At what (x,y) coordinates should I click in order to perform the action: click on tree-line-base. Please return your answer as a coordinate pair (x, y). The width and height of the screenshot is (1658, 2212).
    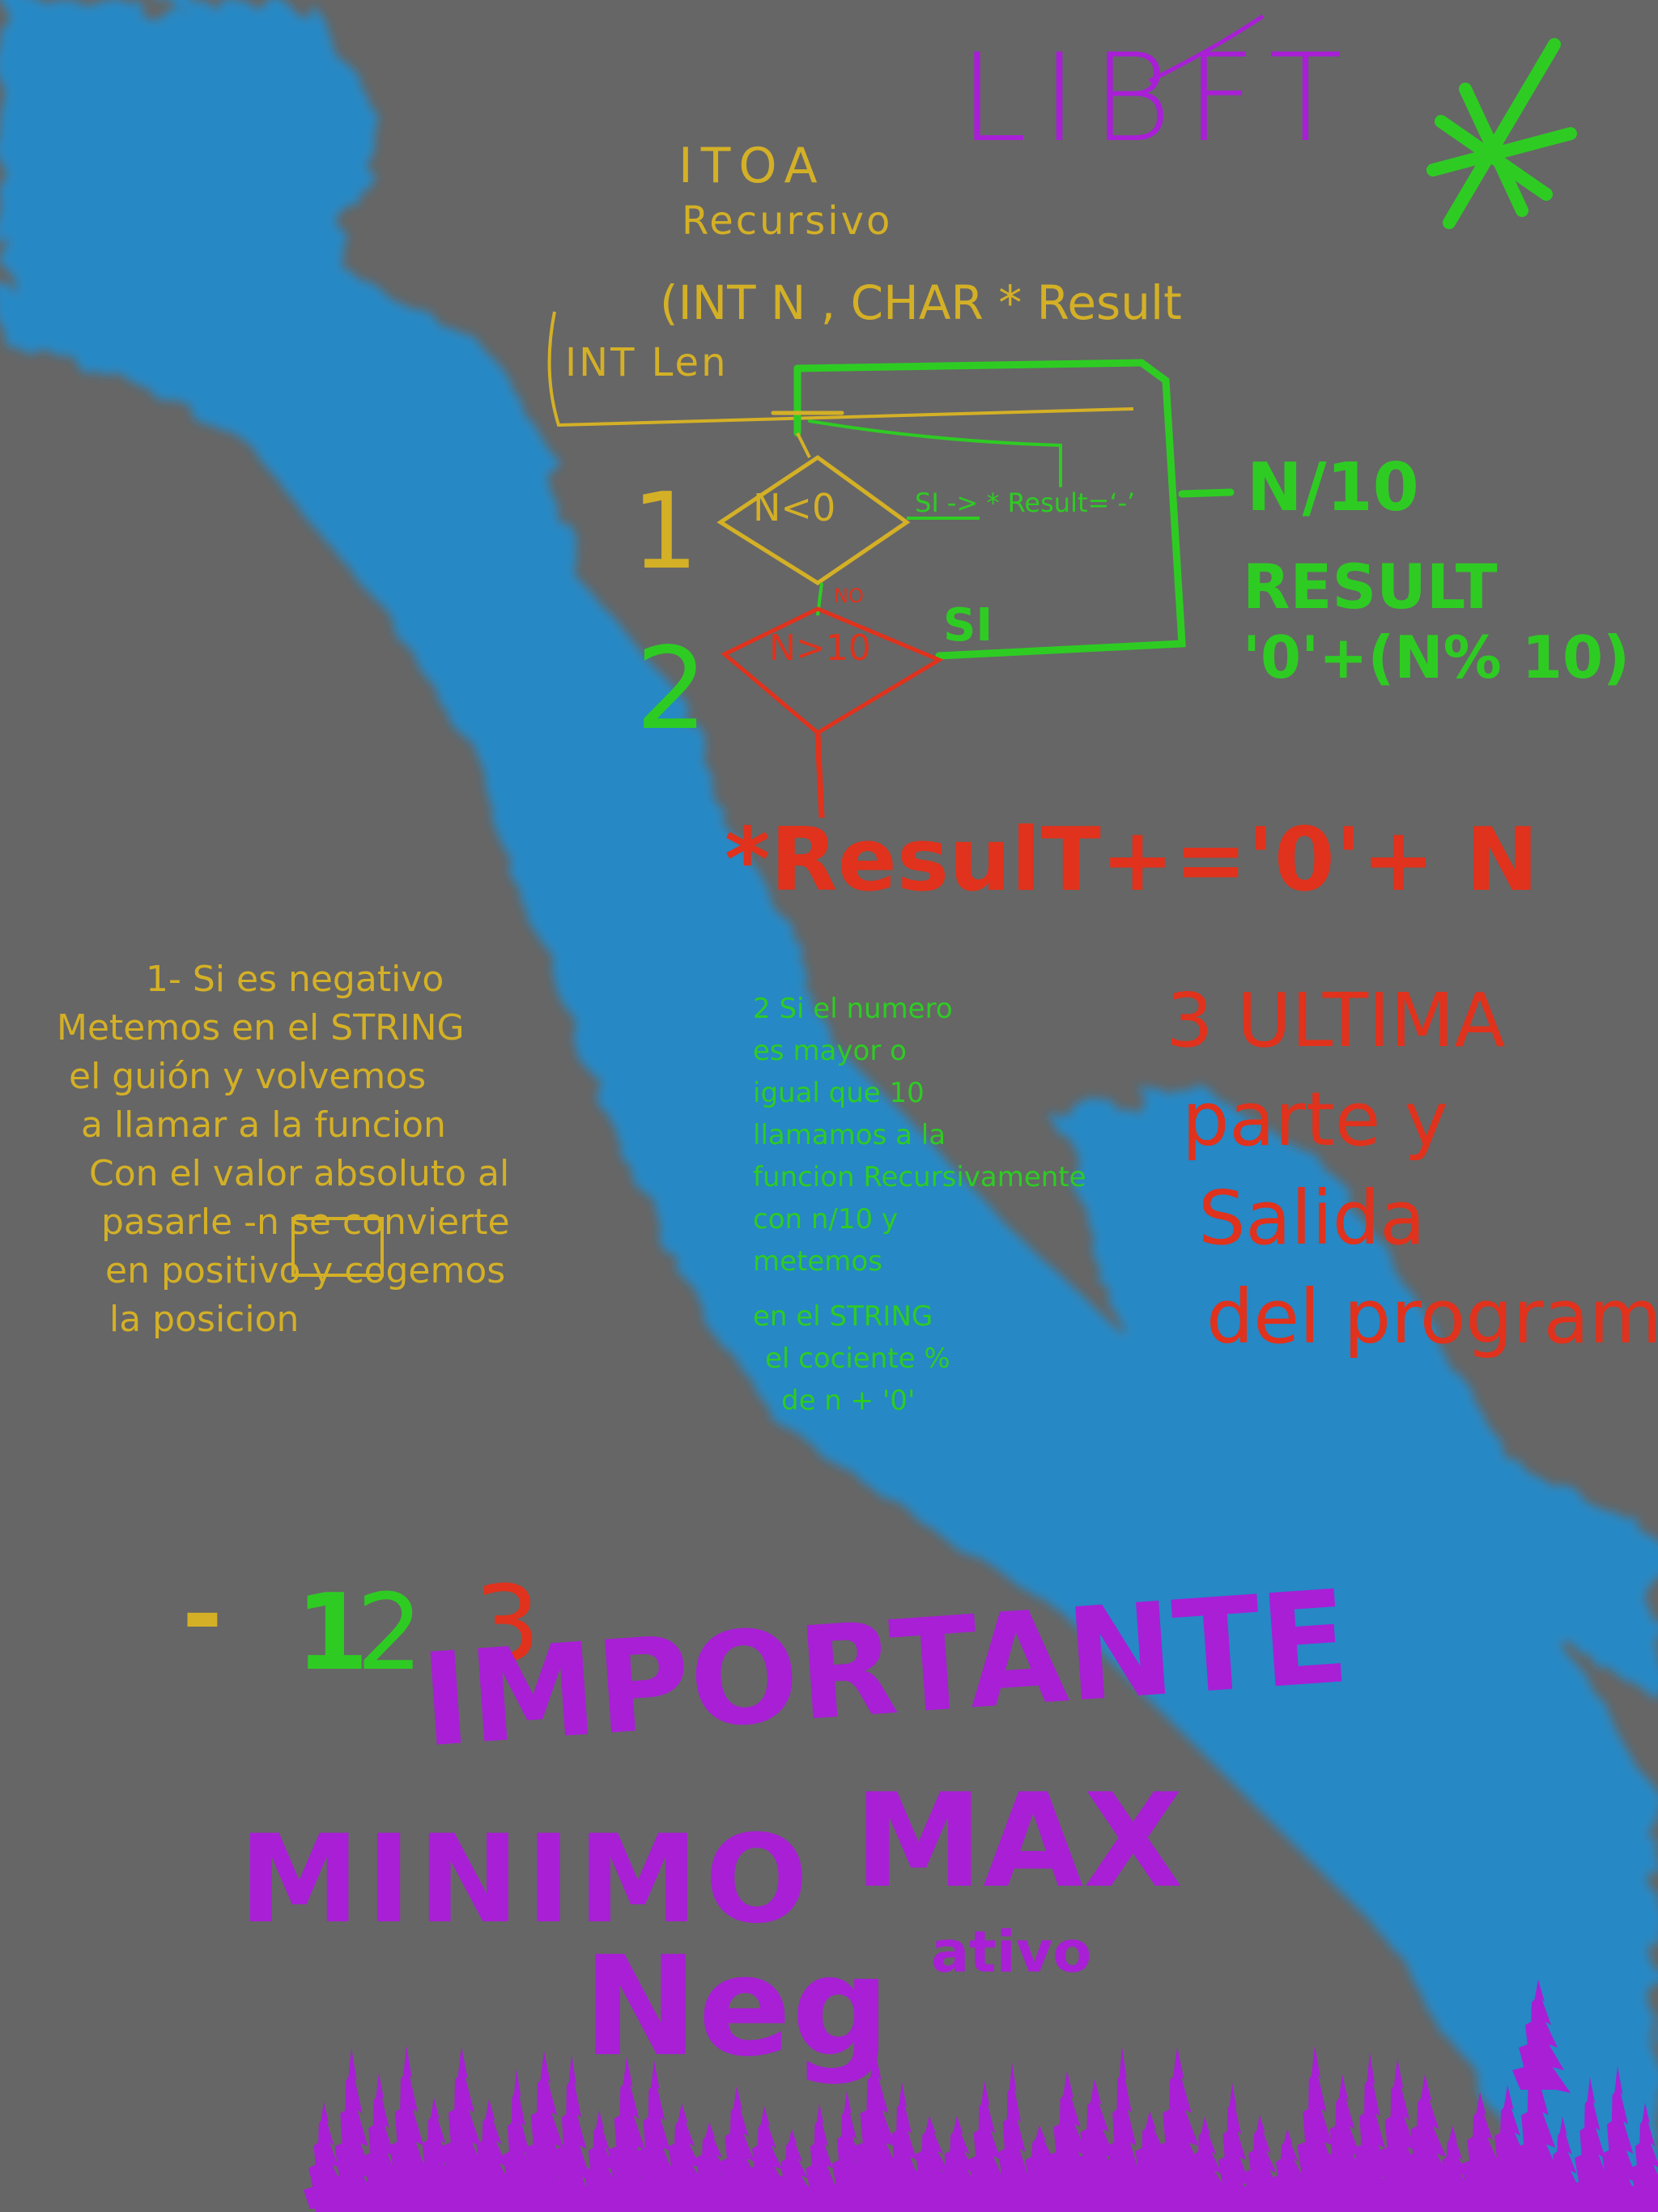
    Looking at the image, I should click on (987, 2199).